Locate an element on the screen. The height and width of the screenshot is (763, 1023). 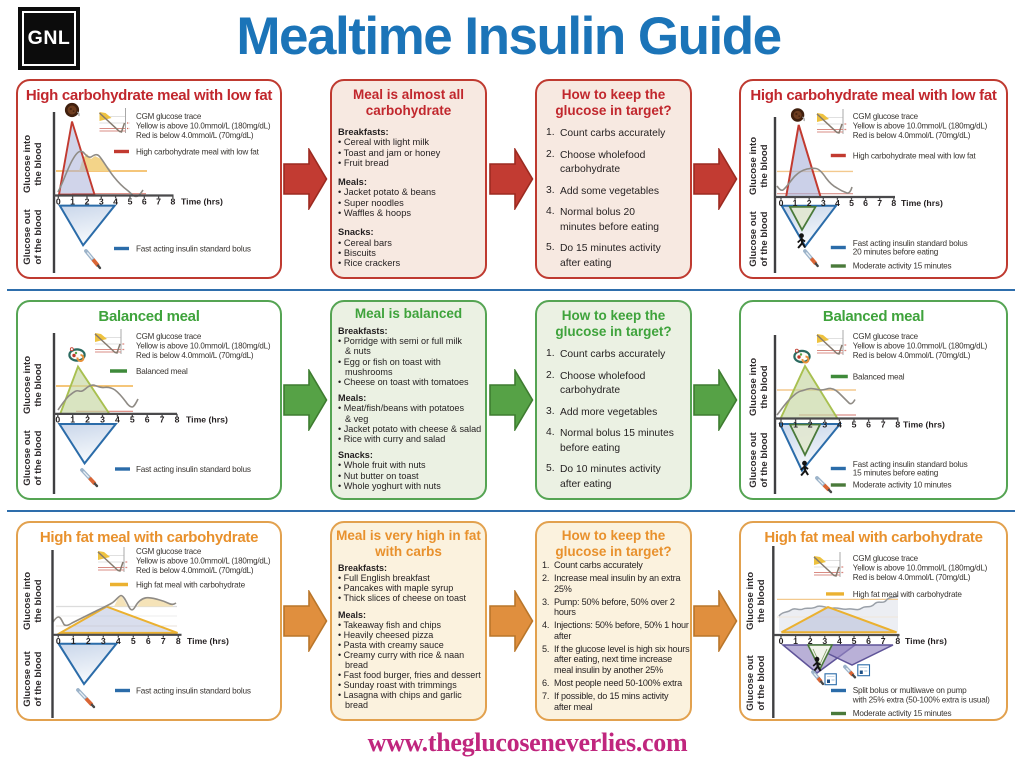
svg-text:Split bolus or multiwave on pu: Split bolus or multiwave on pump is located at coordinates (910, 690).